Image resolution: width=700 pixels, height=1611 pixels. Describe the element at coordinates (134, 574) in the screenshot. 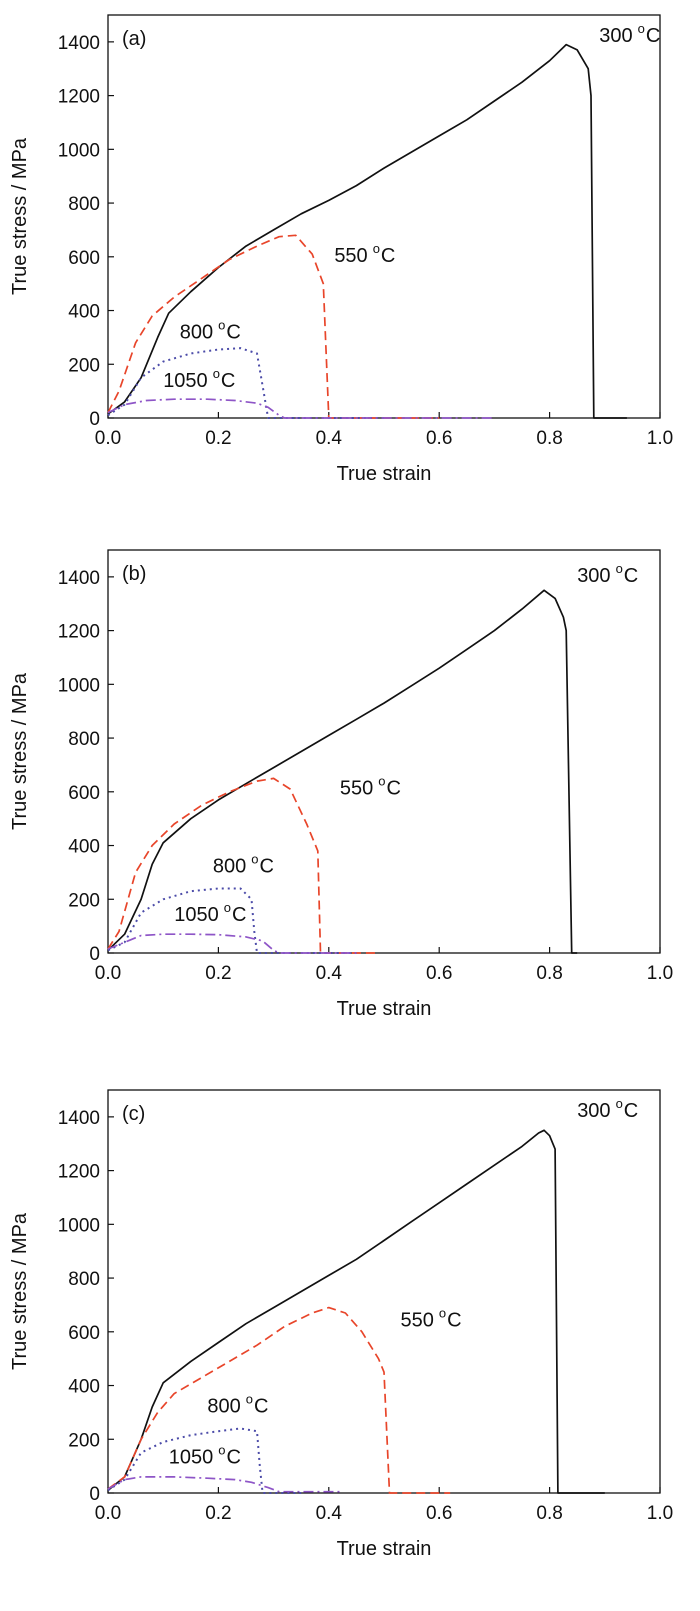

I see `panel-label: (b)` at that location.